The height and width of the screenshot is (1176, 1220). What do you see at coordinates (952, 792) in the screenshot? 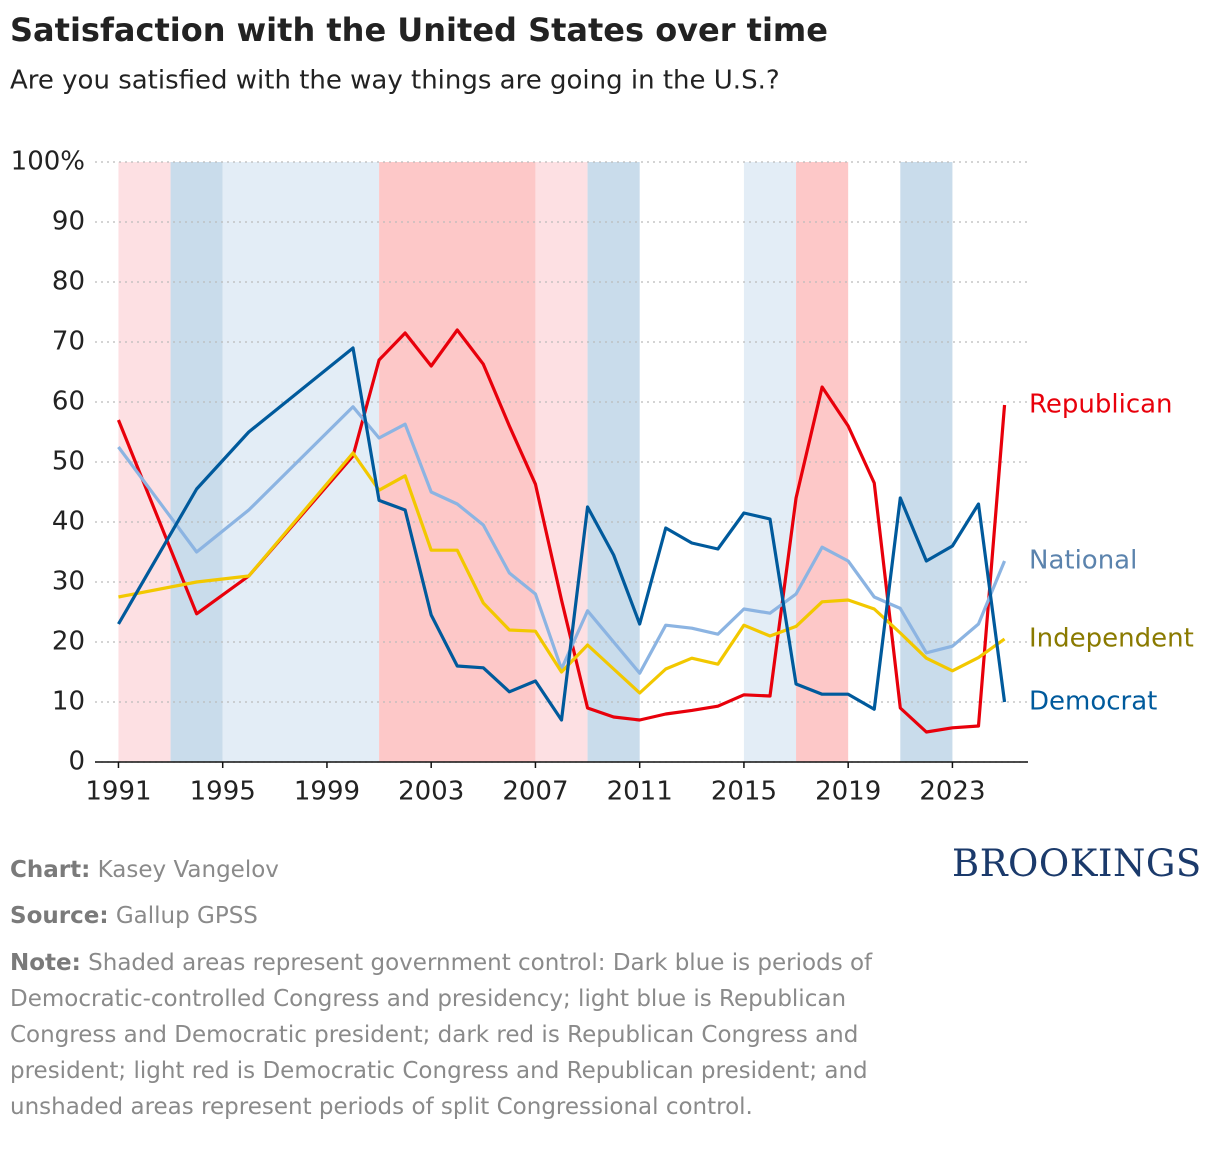
I see `x-tick-label: 2023` at bounding box center [952, 792].